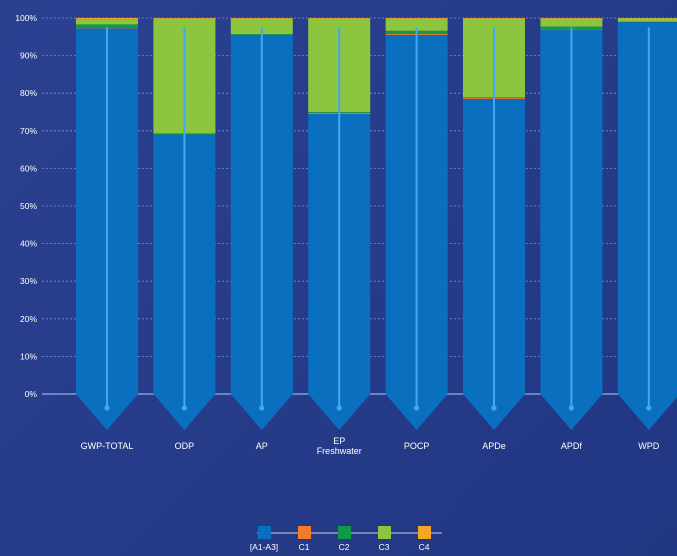 The image size is (677, 556). I want to click on x-category-label: POCP, so click(417, 446).